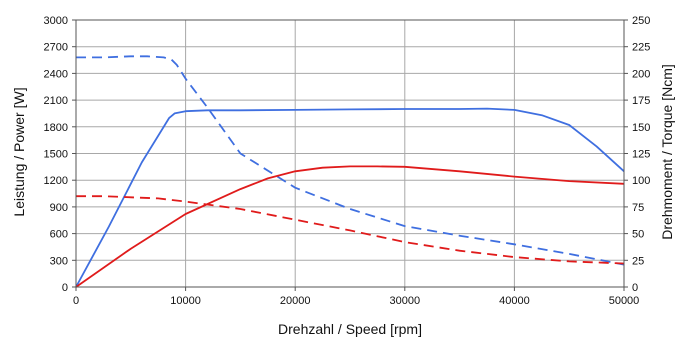  What do you see at coordinates (641, 74) in the screenshot?
I see `y-right-tick-label: 200` at bounding box center [641, 74].